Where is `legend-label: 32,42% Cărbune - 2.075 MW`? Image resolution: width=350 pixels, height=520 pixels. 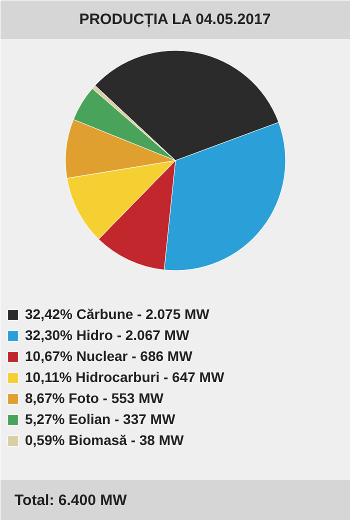 legend-label: 32,42% Cărbune - 2.075 MW is located at coordinates (117, 314).